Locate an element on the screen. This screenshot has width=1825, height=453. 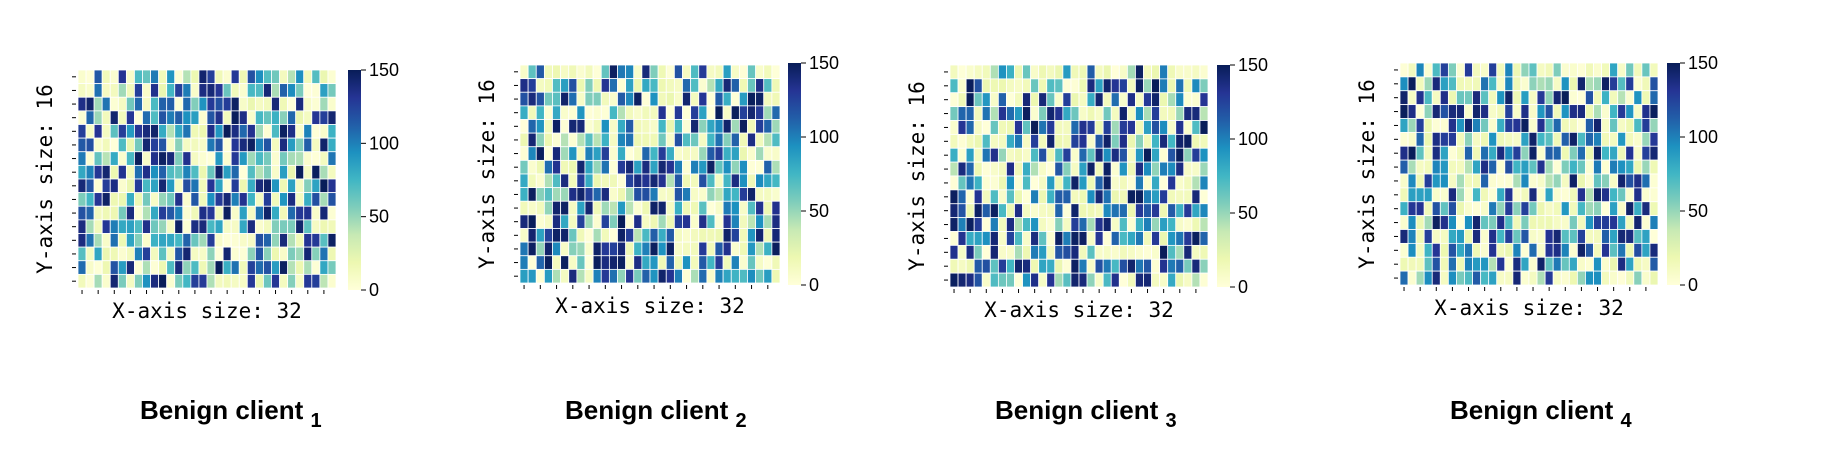
colorbar-tick-label: 150 is located at coordinates (824, 63).